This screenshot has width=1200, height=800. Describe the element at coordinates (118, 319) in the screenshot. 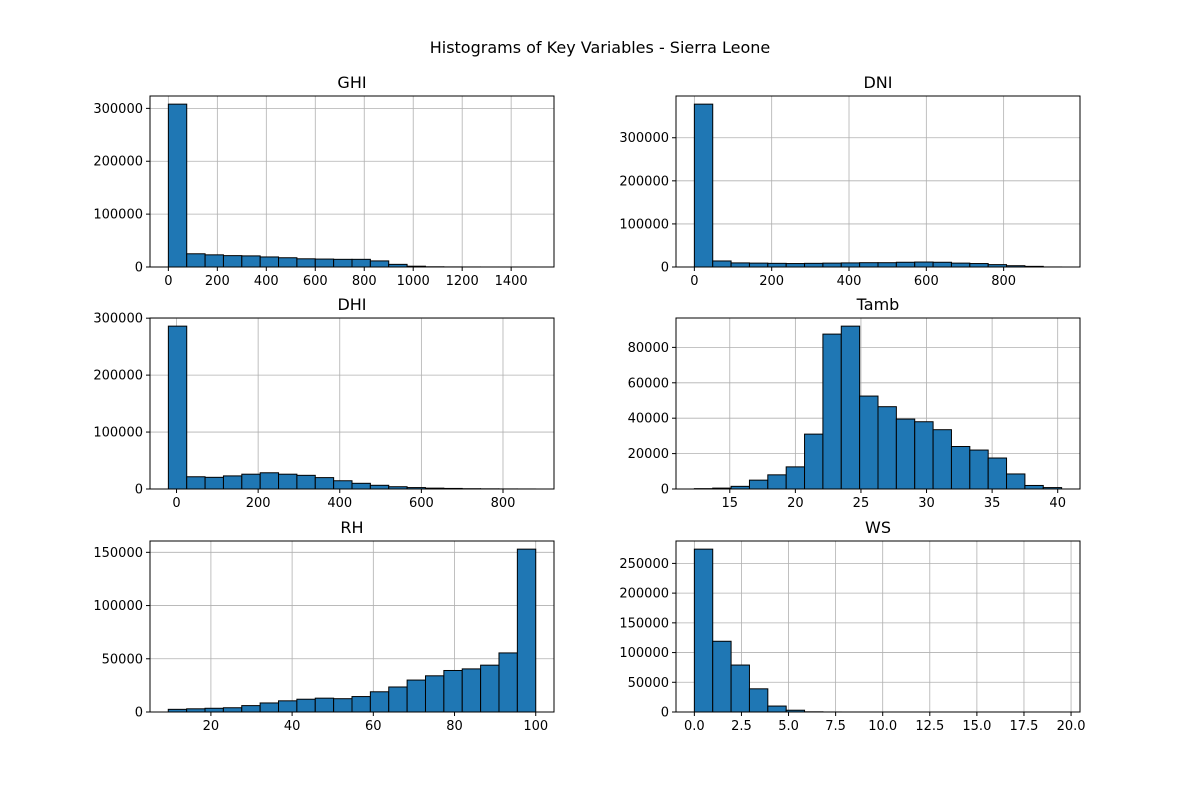

I see `dhi-ytick-label: 300000` at that location.